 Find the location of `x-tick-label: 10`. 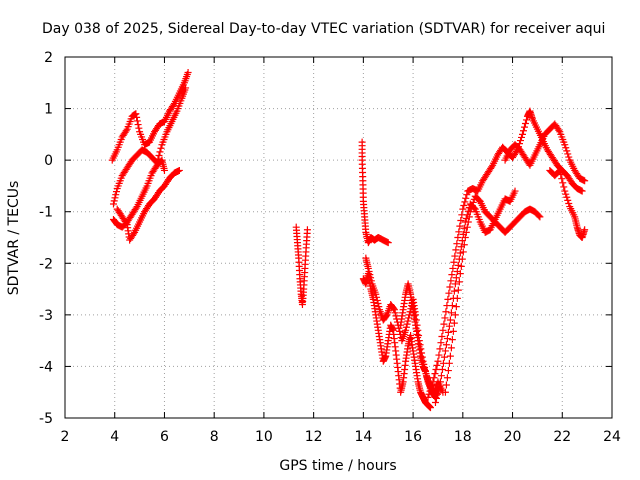

x-tick-label: 10 is located at coordinates (264, 437).